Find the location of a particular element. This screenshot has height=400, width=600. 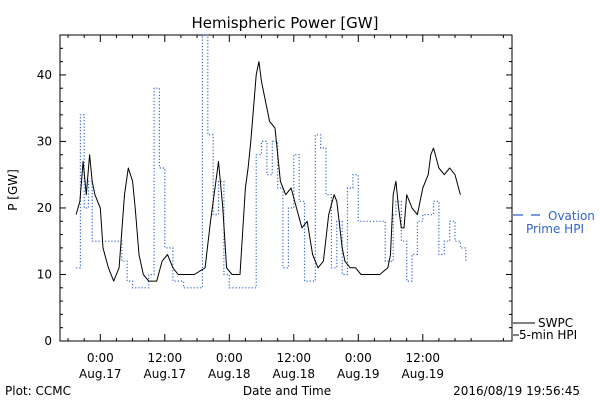

y-axis-label: P [GW] is located at coordinates (13, 190).